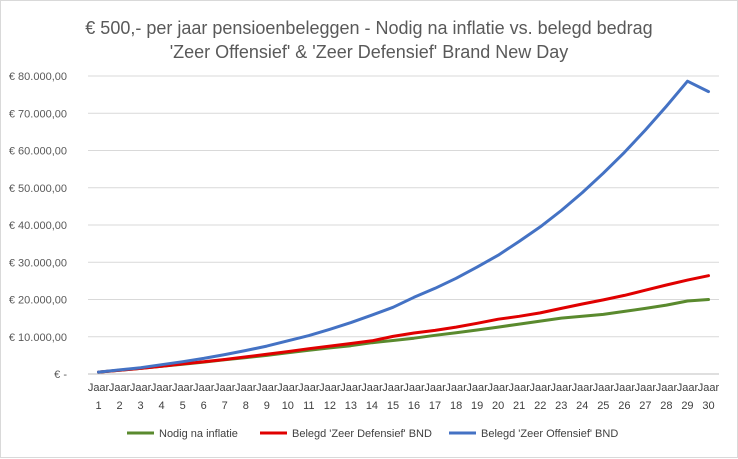  I want to click on x-tick-label: 8, so click(246, 406).